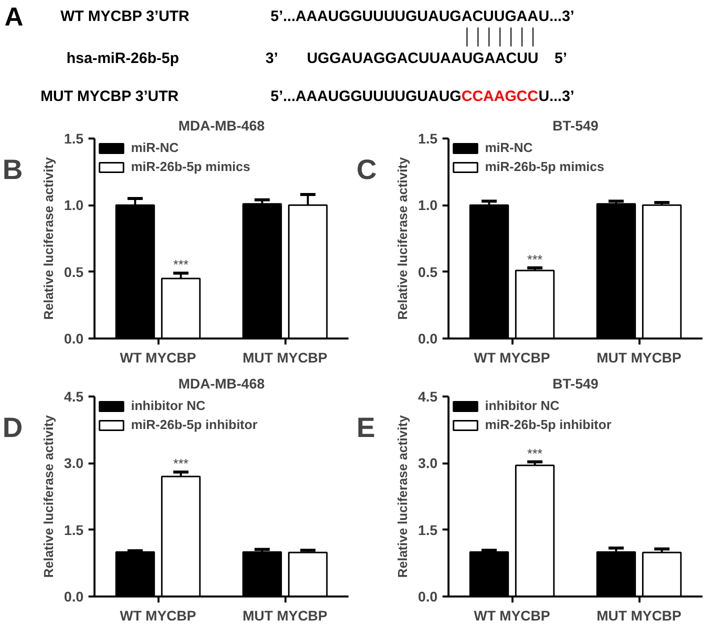 The width and height of the screenshot is (708, 626). What do you see at coordinates (366, 170) in the screenshot?
I see `text: C` at bounding box center [366, 170].